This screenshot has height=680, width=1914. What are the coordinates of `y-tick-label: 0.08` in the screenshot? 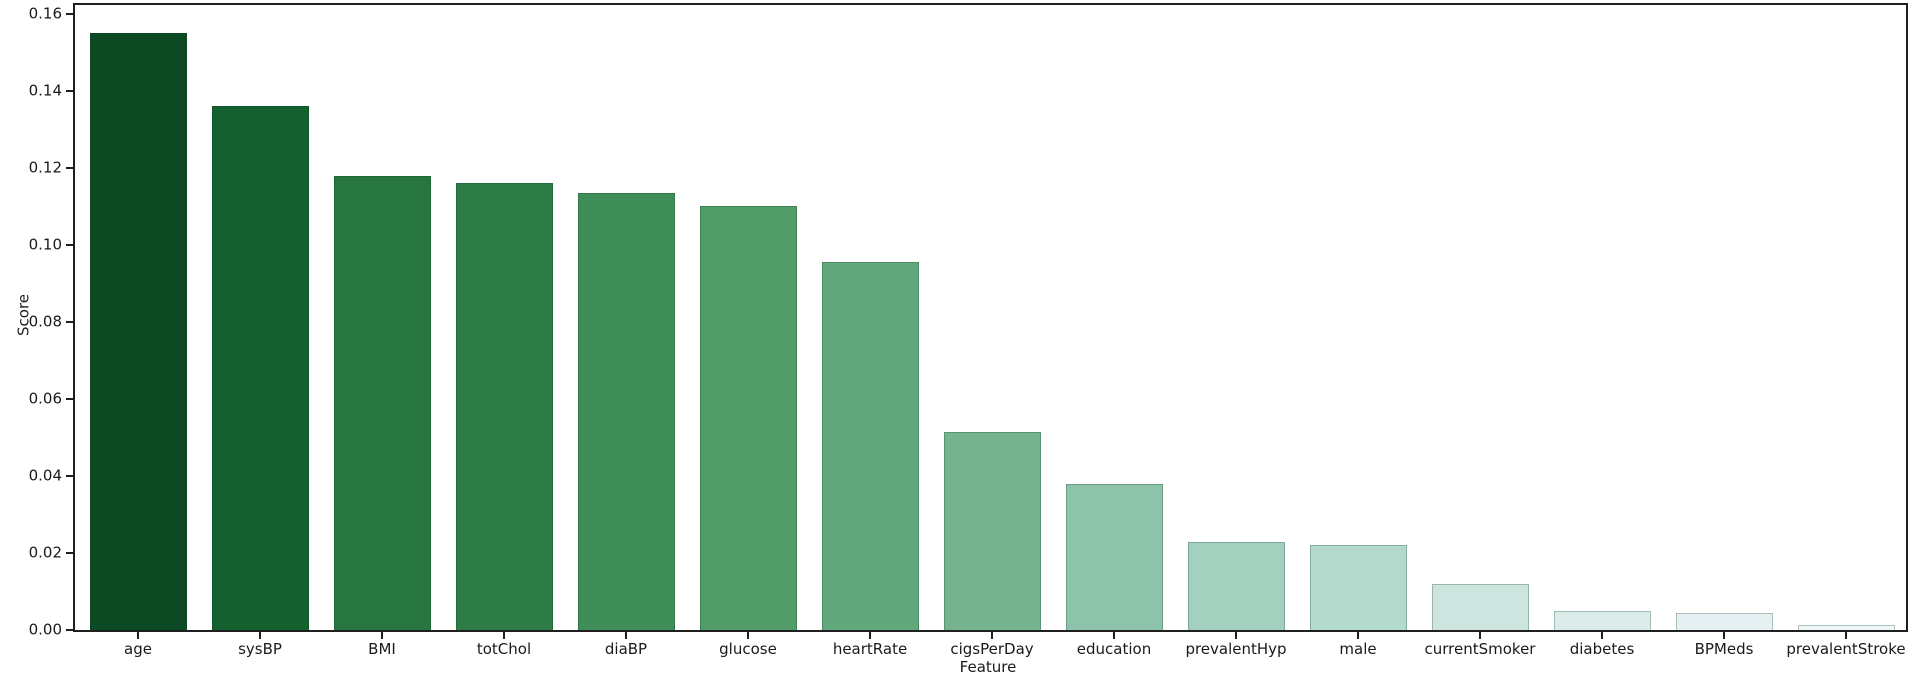 It's located at (45, 321).